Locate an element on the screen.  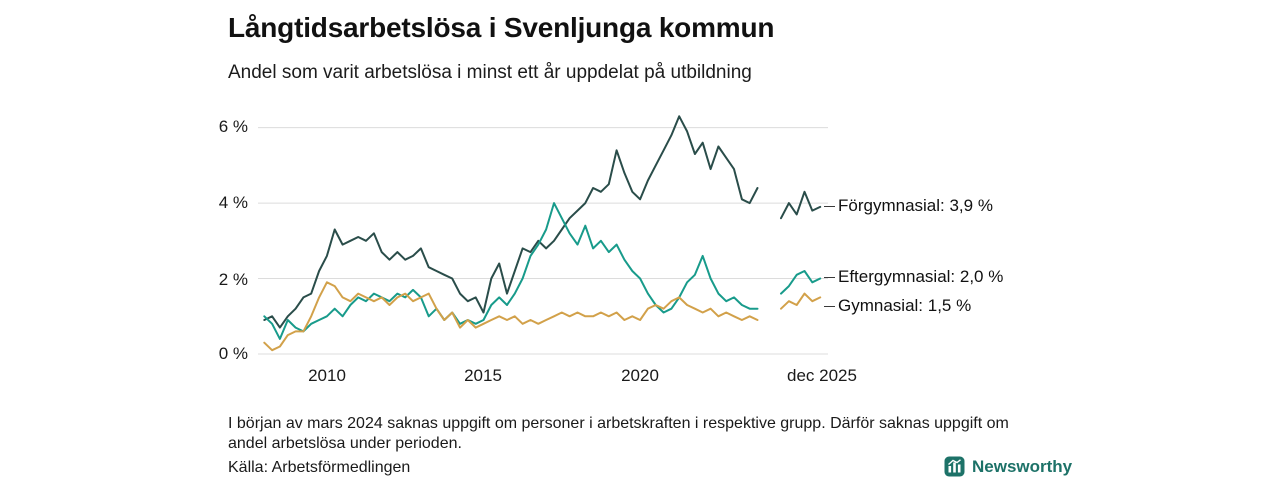
x-axis-tick-dec-2025: dec 2025 is located at coordinates (822, 375).